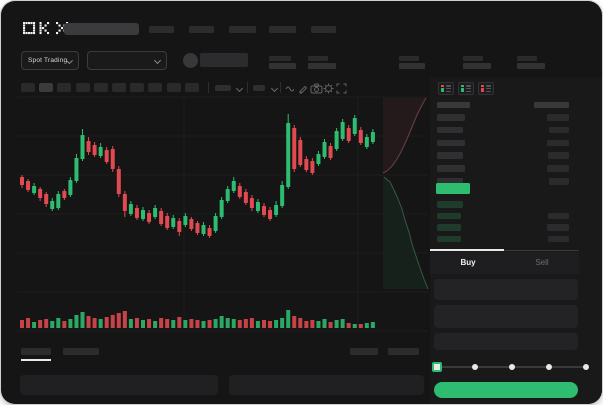  Describe the element at coordinates (259, 88) in the screenshot. I see `overlay-dropdown` at that location.